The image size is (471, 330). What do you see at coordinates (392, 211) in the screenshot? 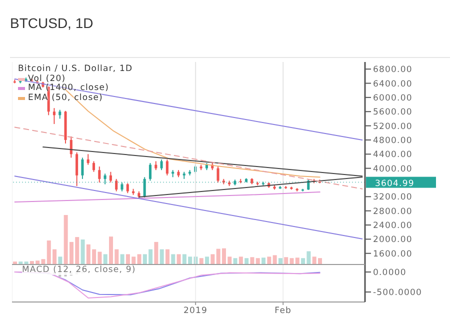
I see `y-tick-label: 2800.00` at bounding box center [392, 211].